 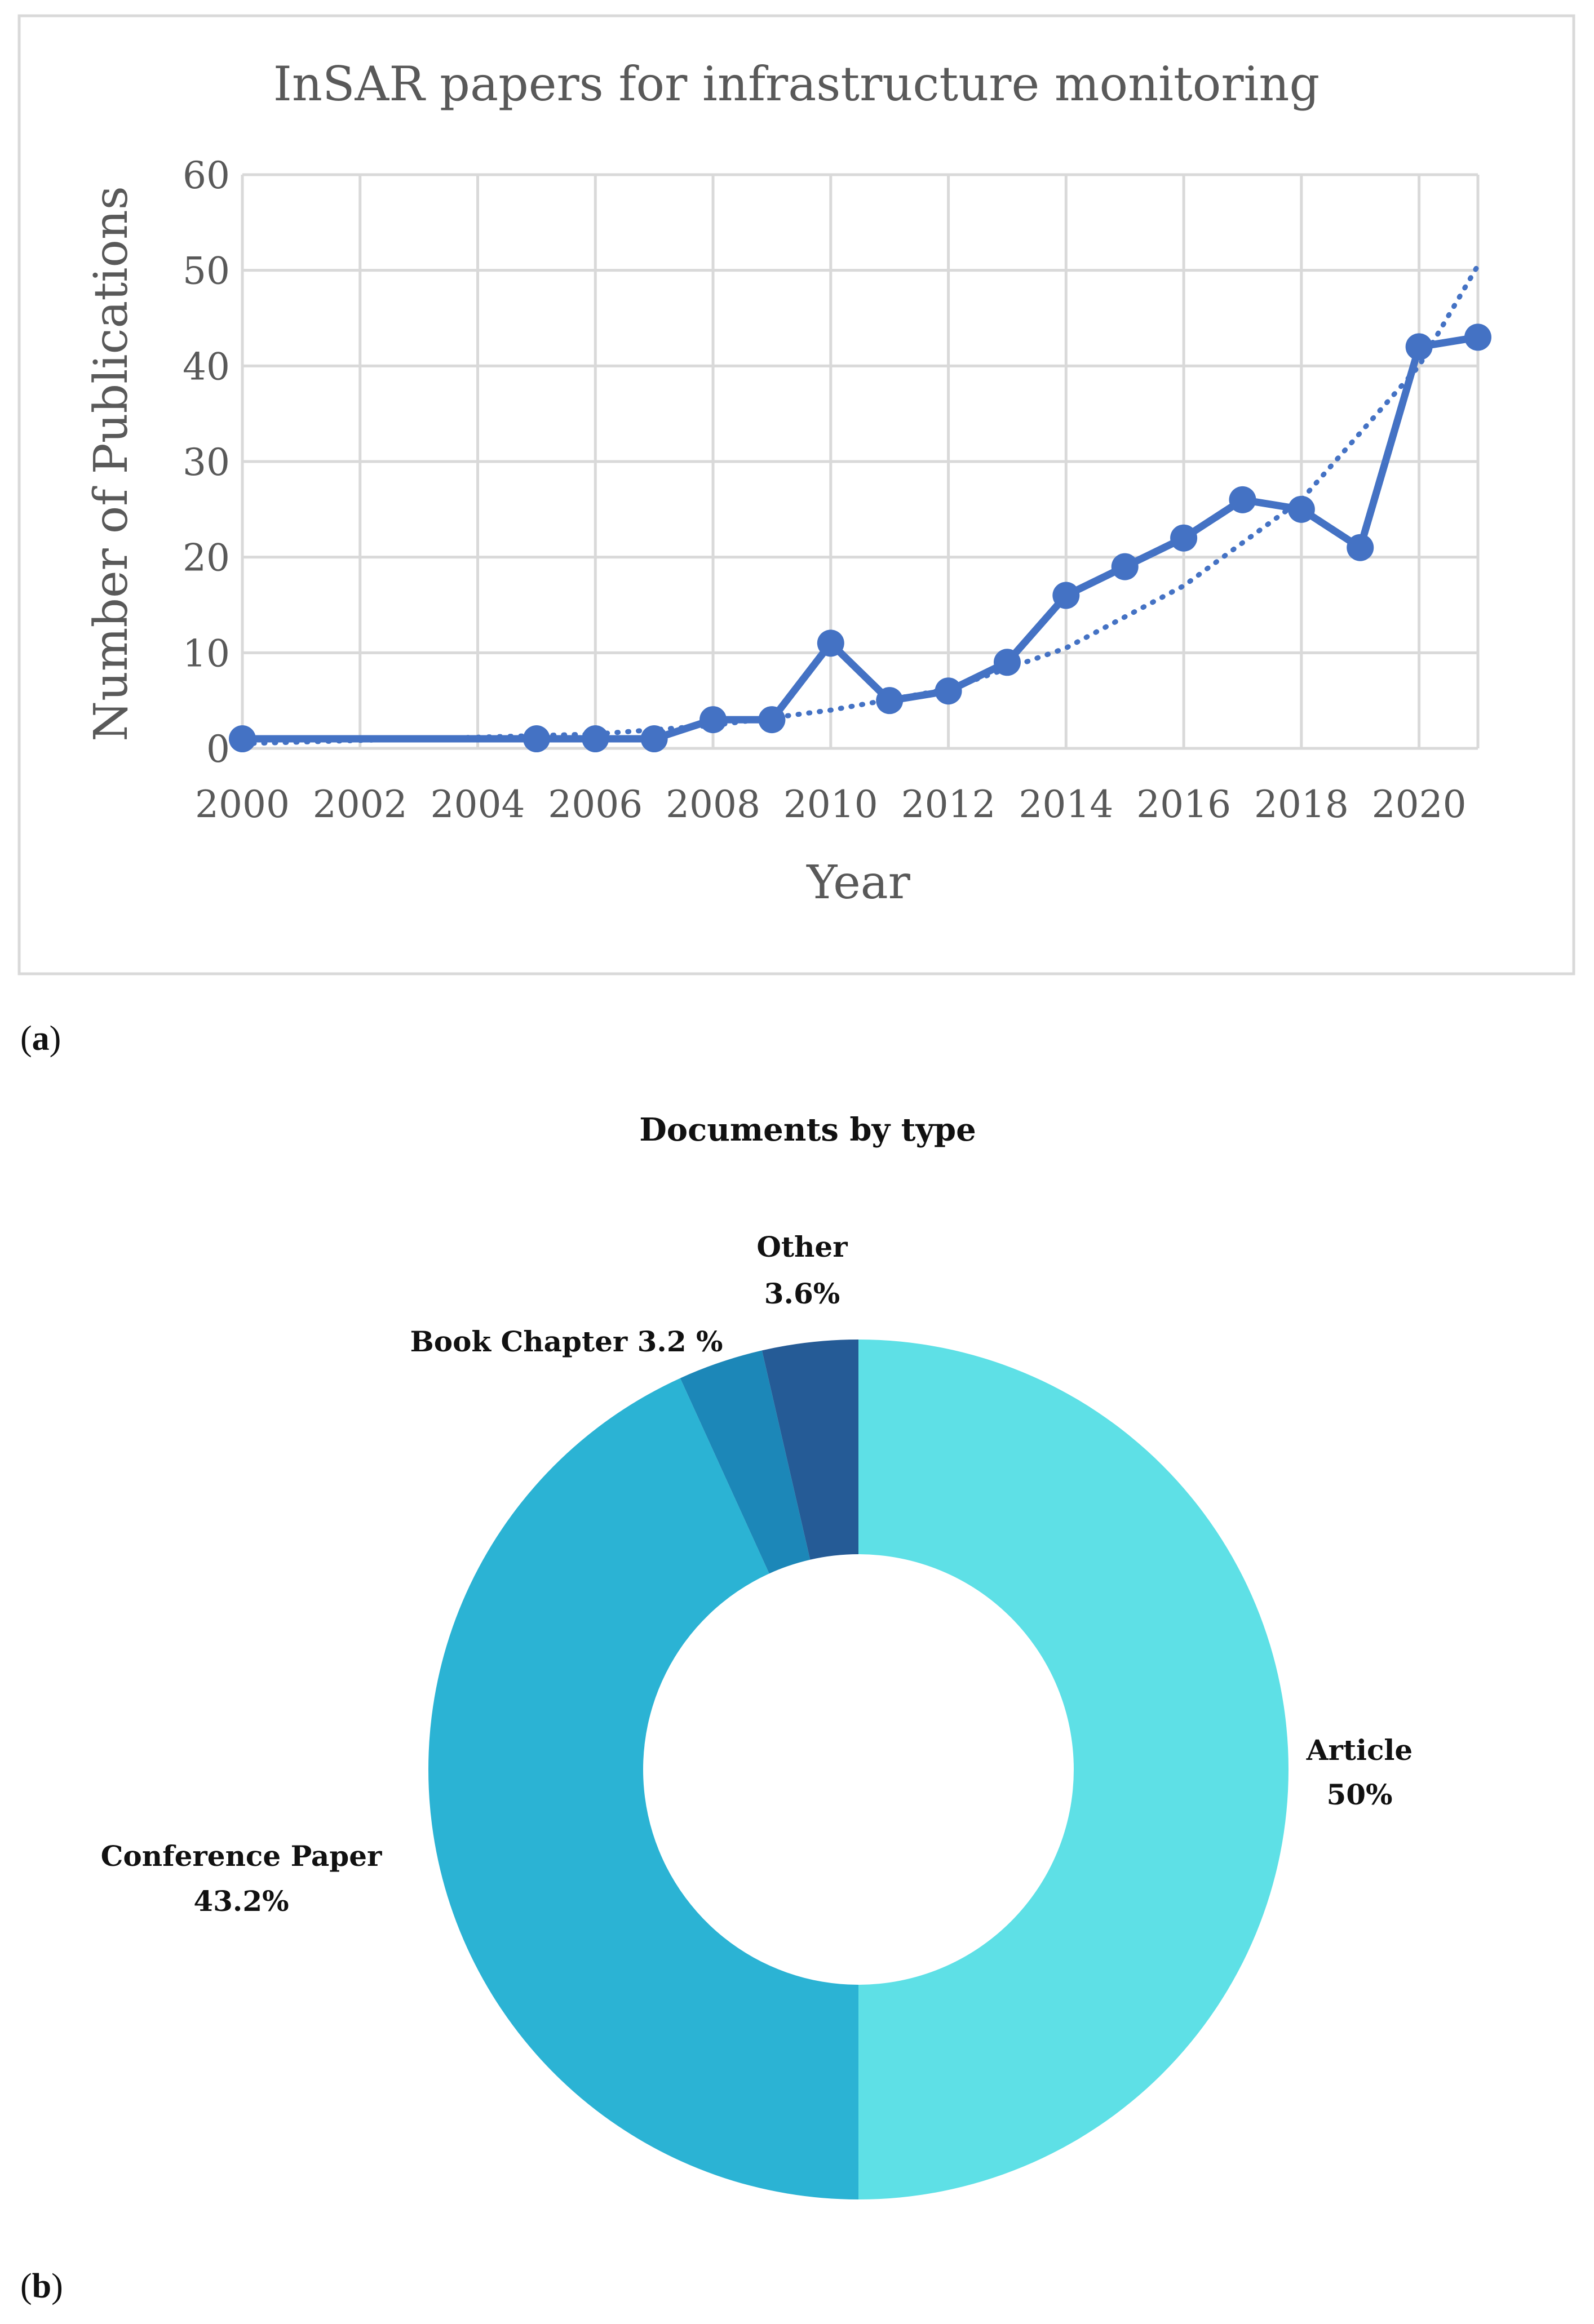 What do you see at coordinates (242, 804) in the screenshot?
I see `x-tick-label: 2000` at bounding box center [242, 804].